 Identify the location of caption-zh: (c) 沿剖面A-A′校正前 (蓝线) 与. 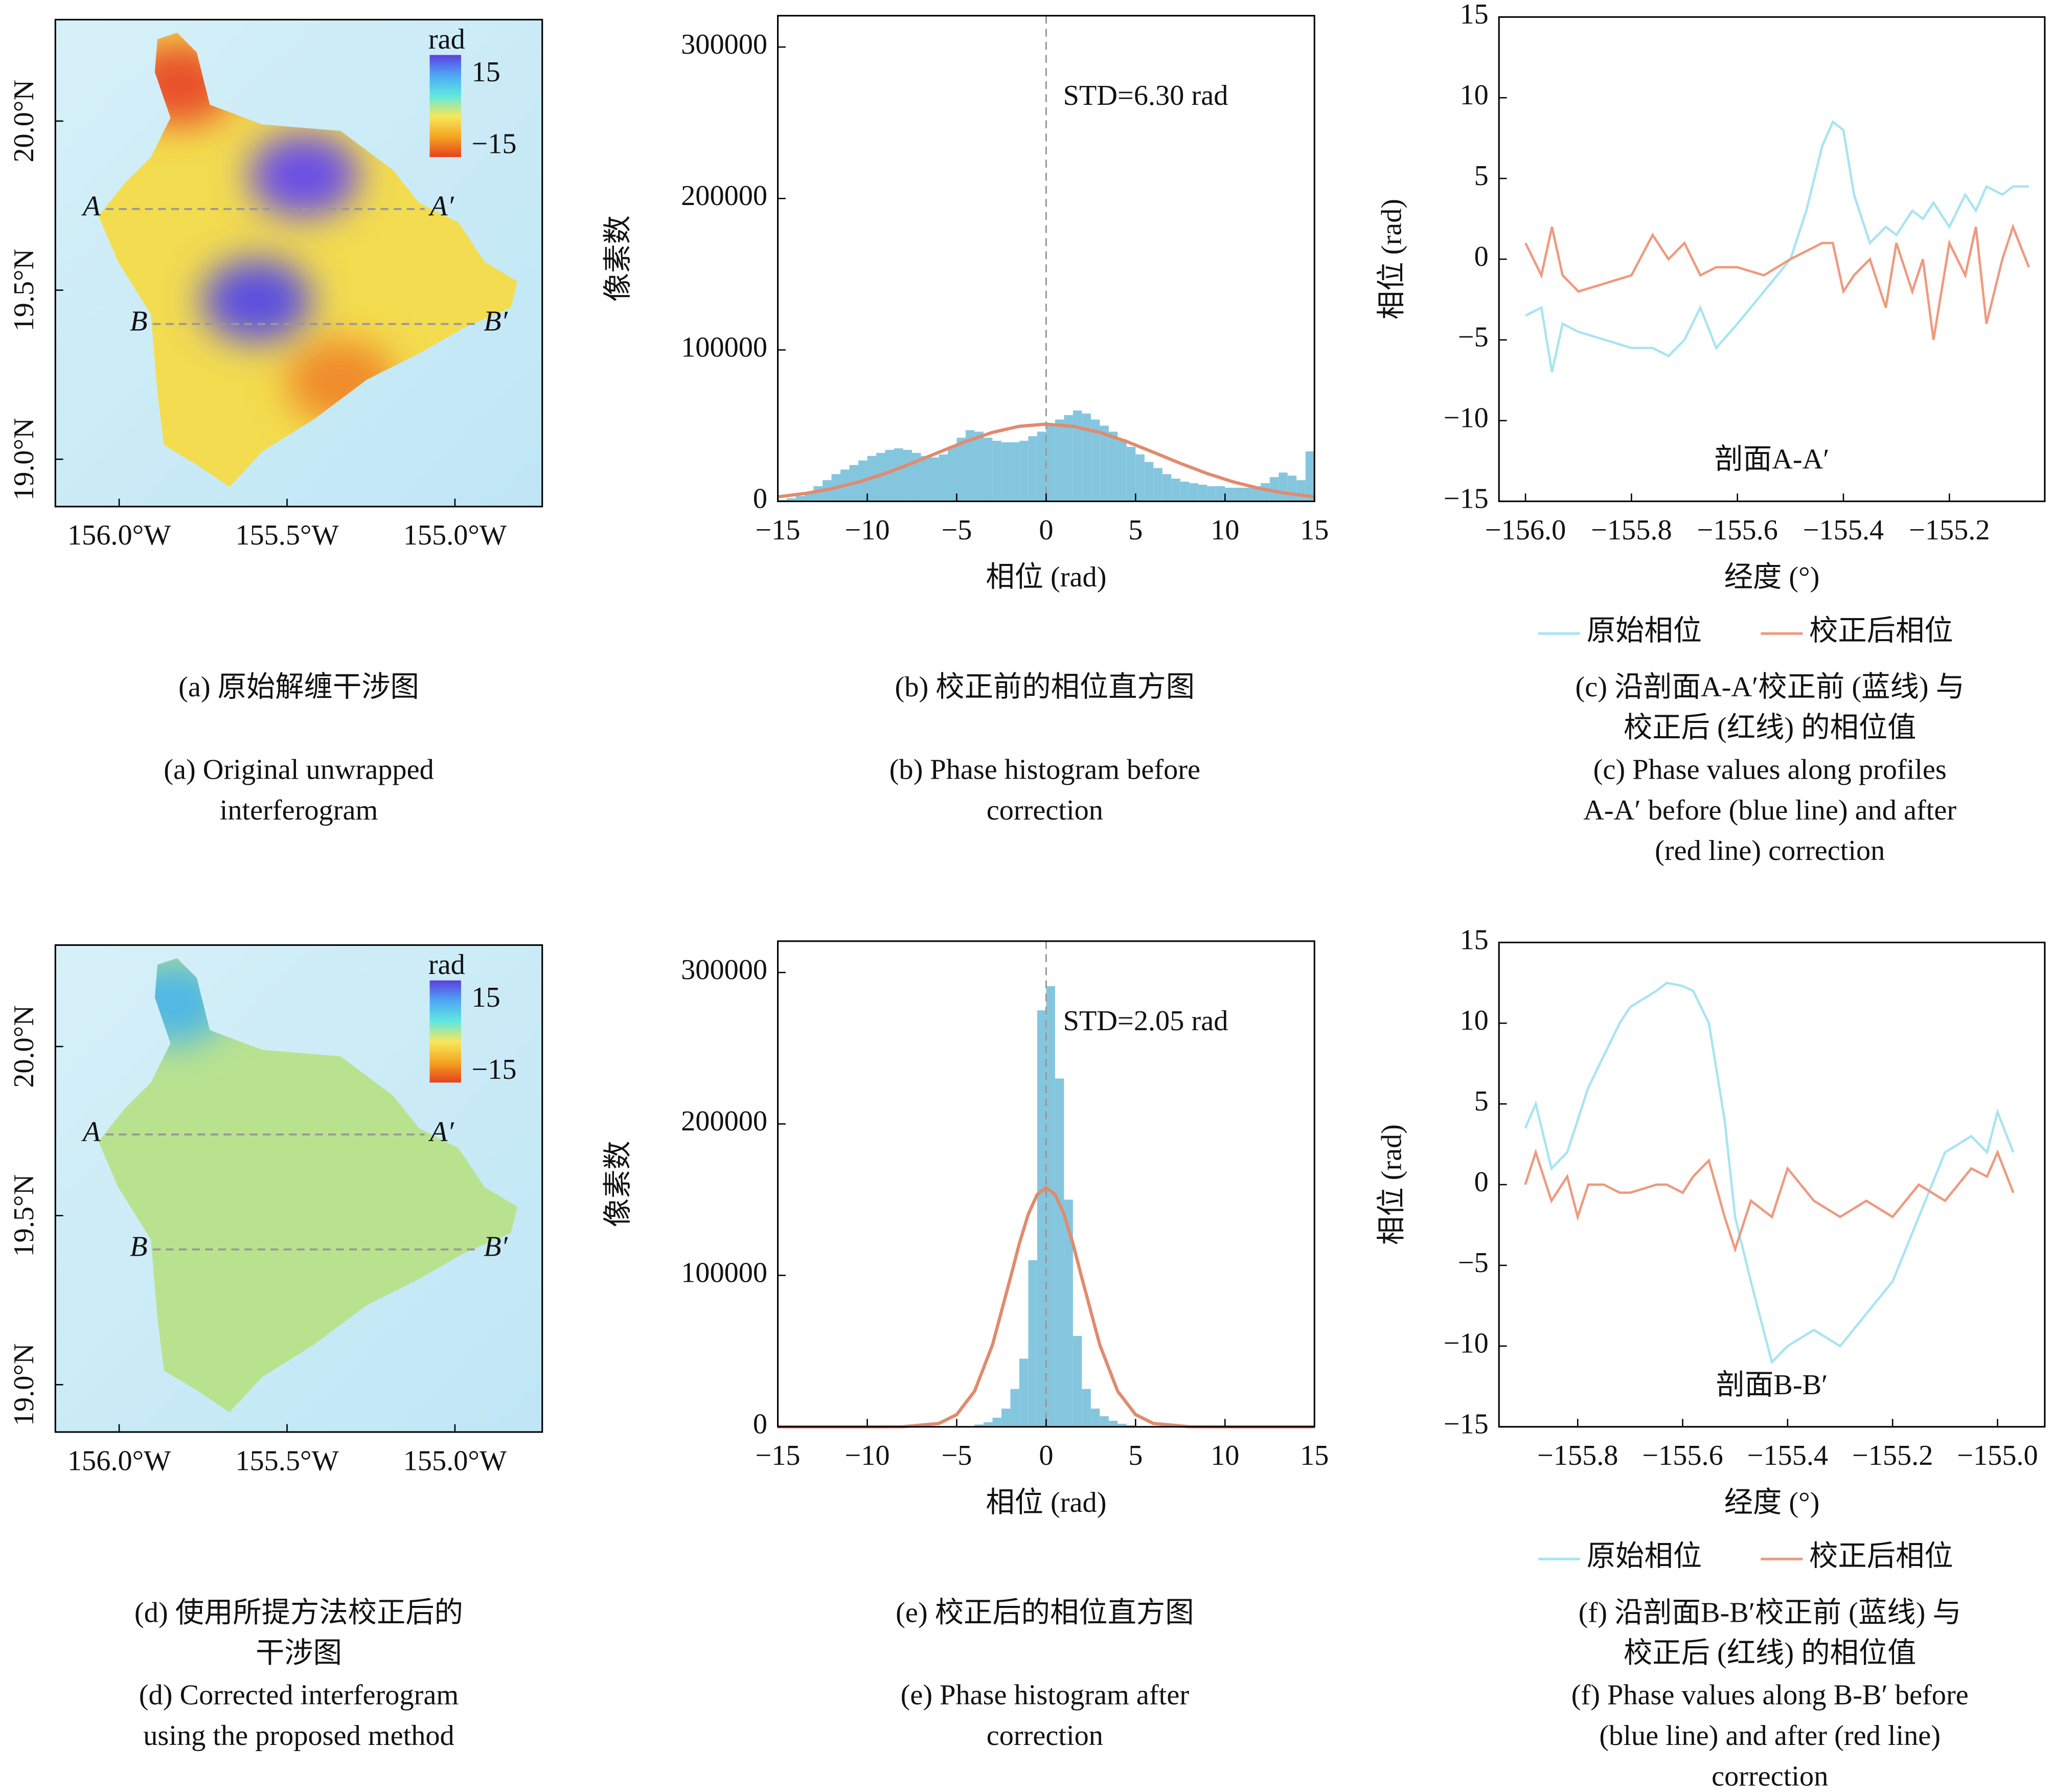
(1770, 687).